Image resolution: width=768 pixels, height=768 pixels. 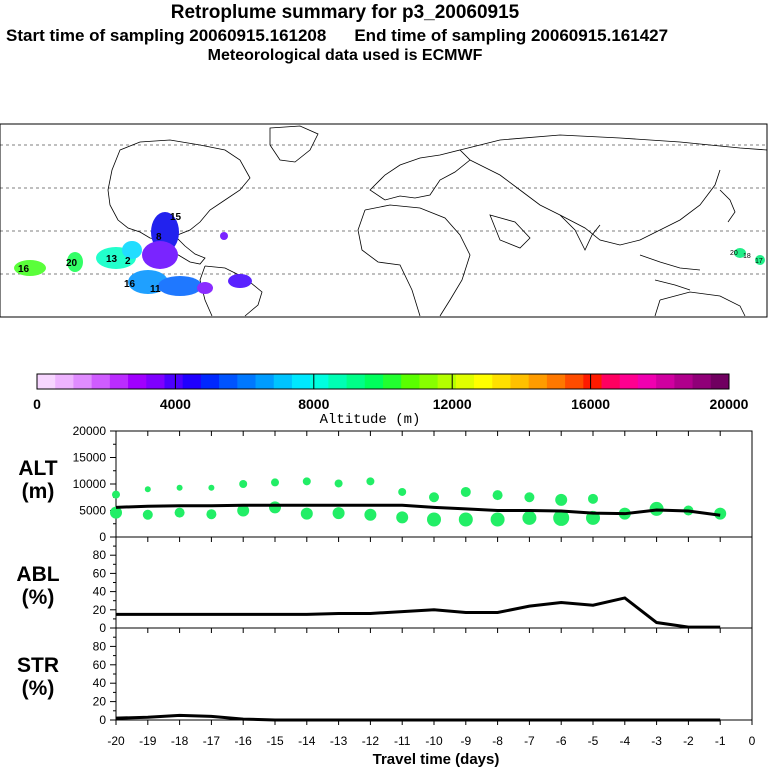 I want to click on met-data-label: Meteorological data used is ECMWF, so click(x=345, y=55).